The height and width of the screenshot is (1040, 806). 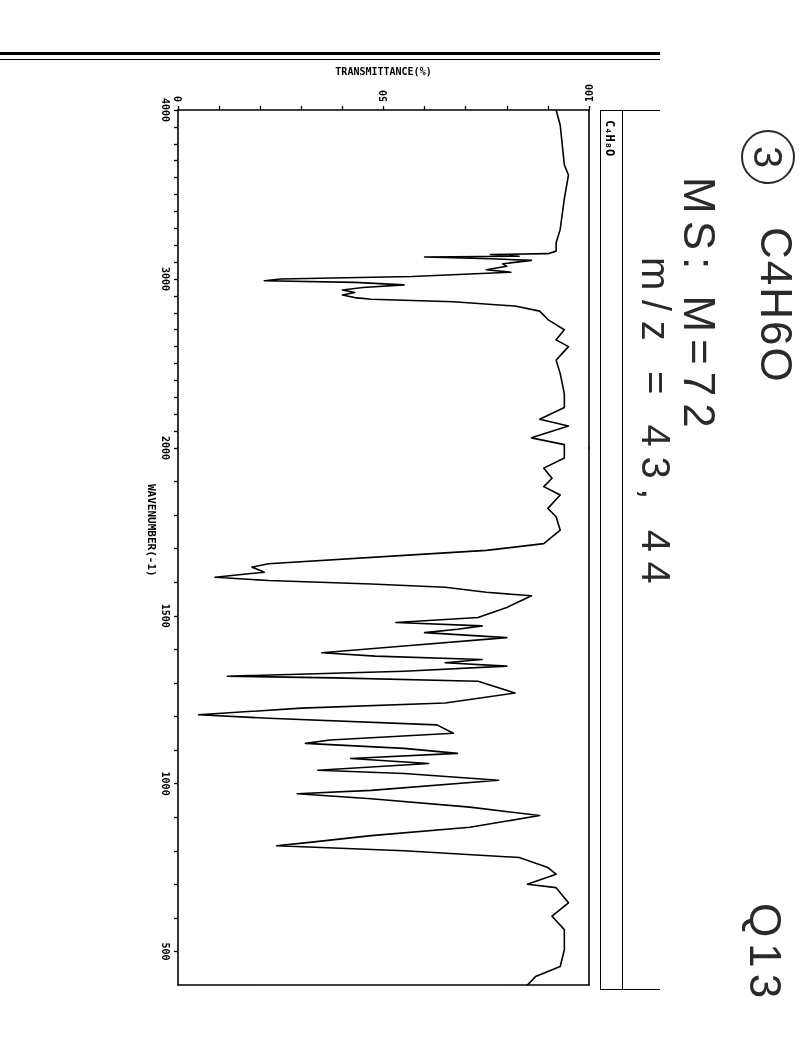 What do you see at coordinates (178, 98) in the screenshot?
I see `x-tick-label: 0` at bounding box center [178, 98].